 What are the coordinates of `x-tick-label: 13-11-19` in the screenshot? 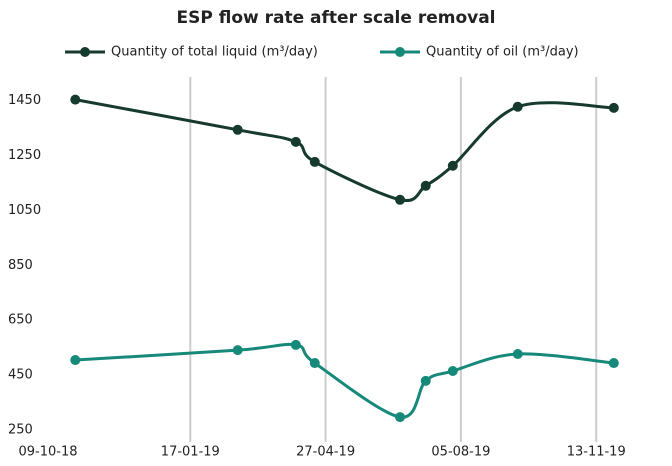 It's located at (596, 452).